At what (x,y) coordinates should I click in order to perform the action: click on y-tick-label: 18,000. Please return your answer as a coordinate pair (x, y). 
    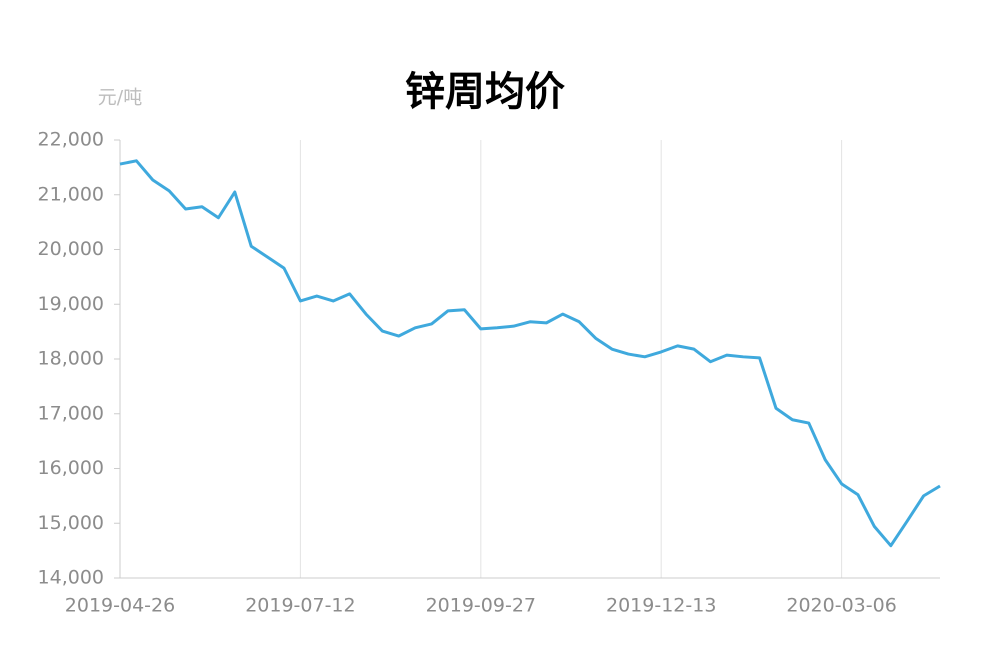
    Looking at the image, I should click on (71, 359).